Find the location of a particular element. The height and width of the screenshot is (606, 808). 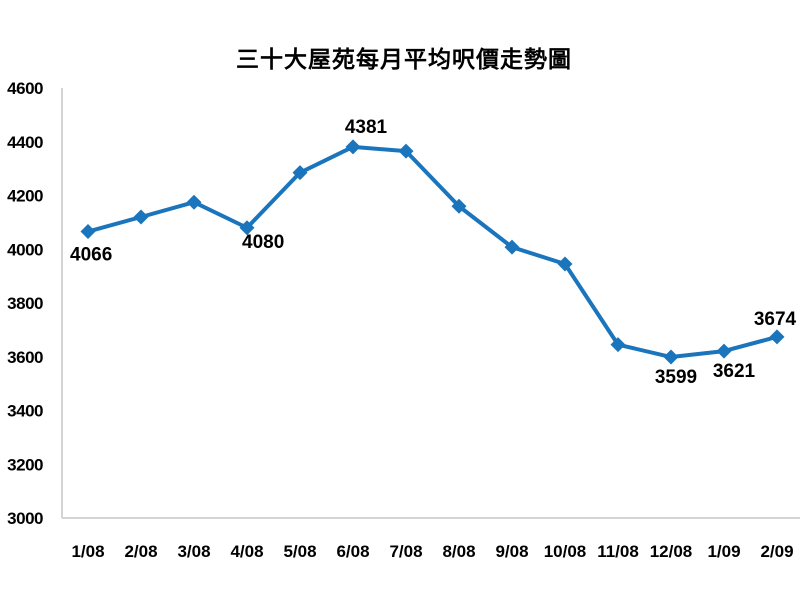

x-tick-label: 4/08 is located at coordinates (246, 551).